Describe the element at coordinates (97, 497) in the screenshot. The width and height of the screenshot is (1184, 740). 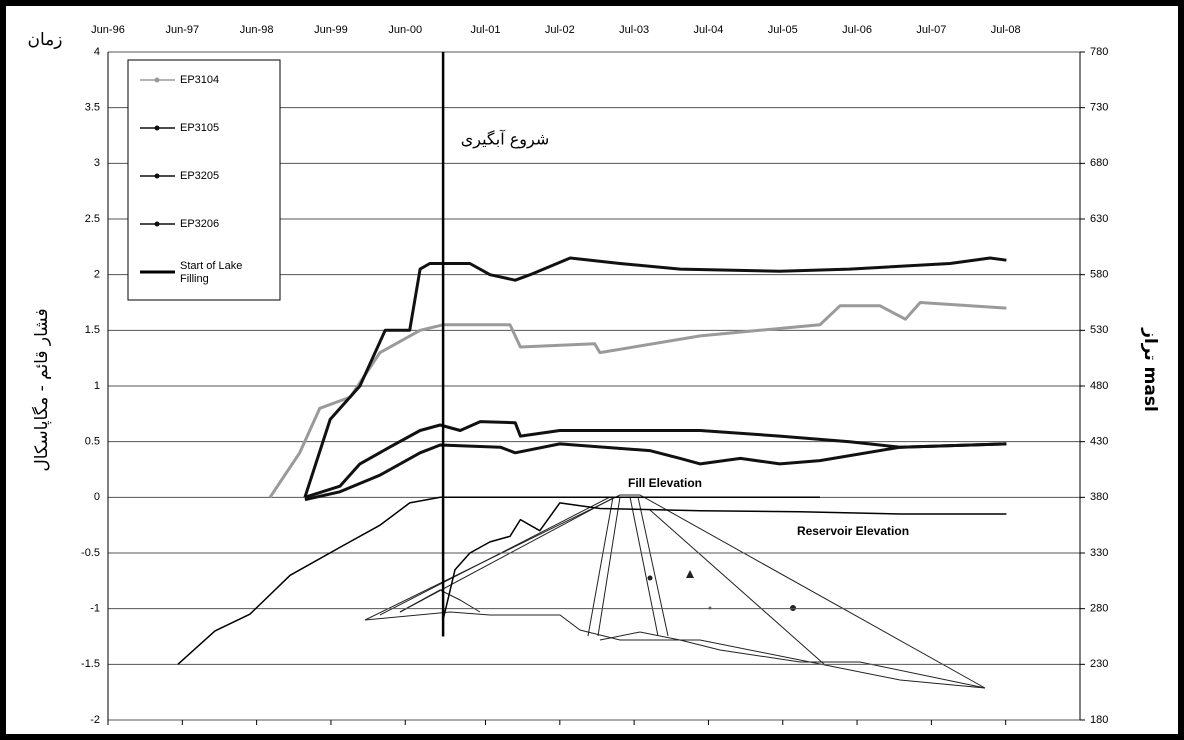
I see `y-tick-label: 0` at that location.